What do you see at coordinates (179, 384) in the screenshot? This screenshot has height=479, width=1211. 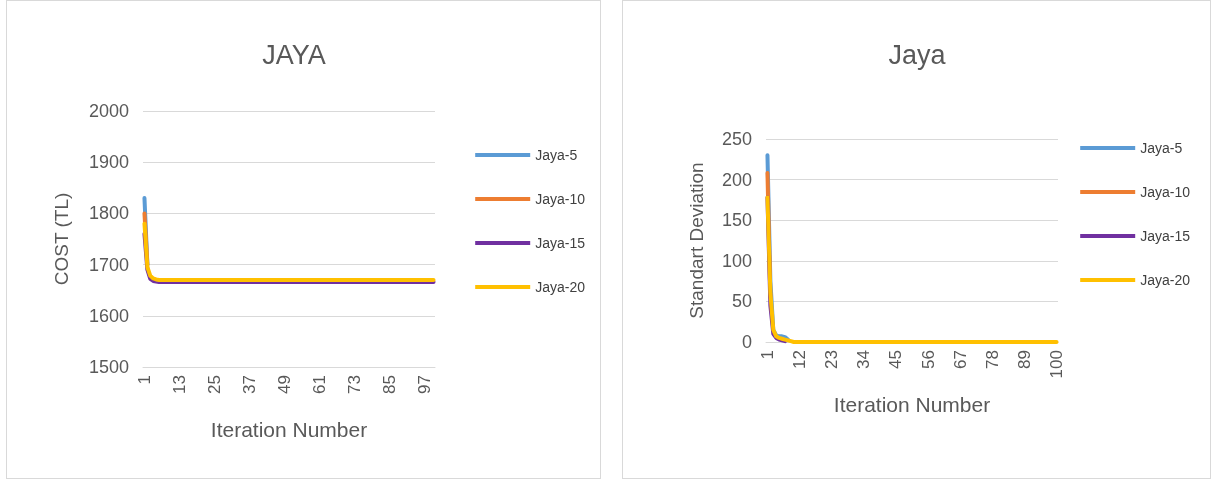 I see `x-tick-label: 13` at bounding box center [179, 384].